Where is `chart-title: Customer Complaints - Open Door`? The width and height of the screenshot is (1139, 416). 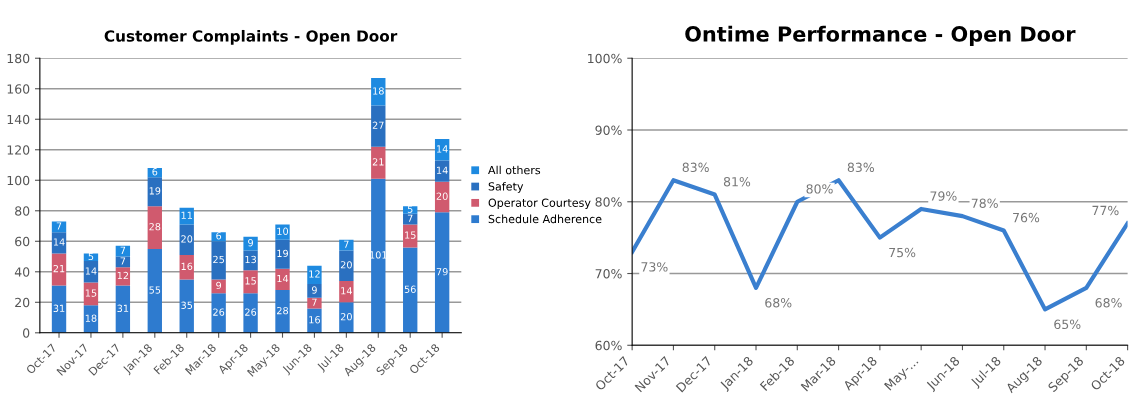 chart-title: Customer Complaints - Open Door is located at coordinates (251, 37).